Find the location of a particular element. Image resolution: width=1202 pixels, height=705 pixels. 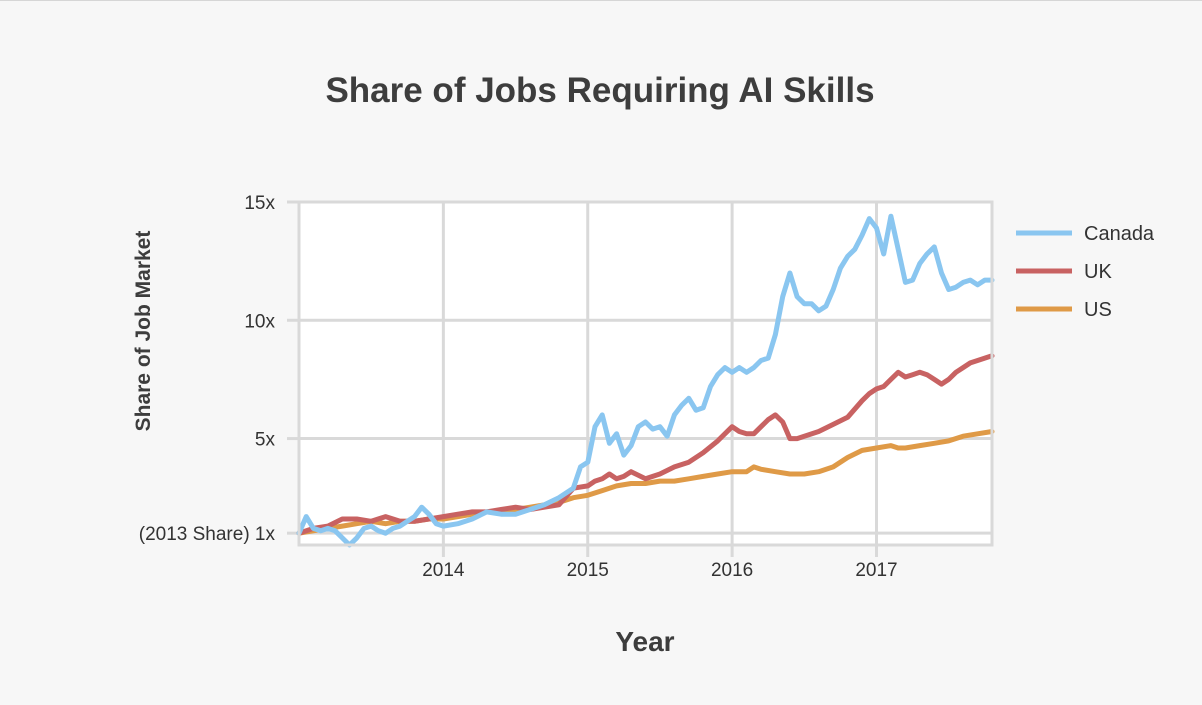

y-axis-title: Share of Job Market is located at coordinates (143, 331).